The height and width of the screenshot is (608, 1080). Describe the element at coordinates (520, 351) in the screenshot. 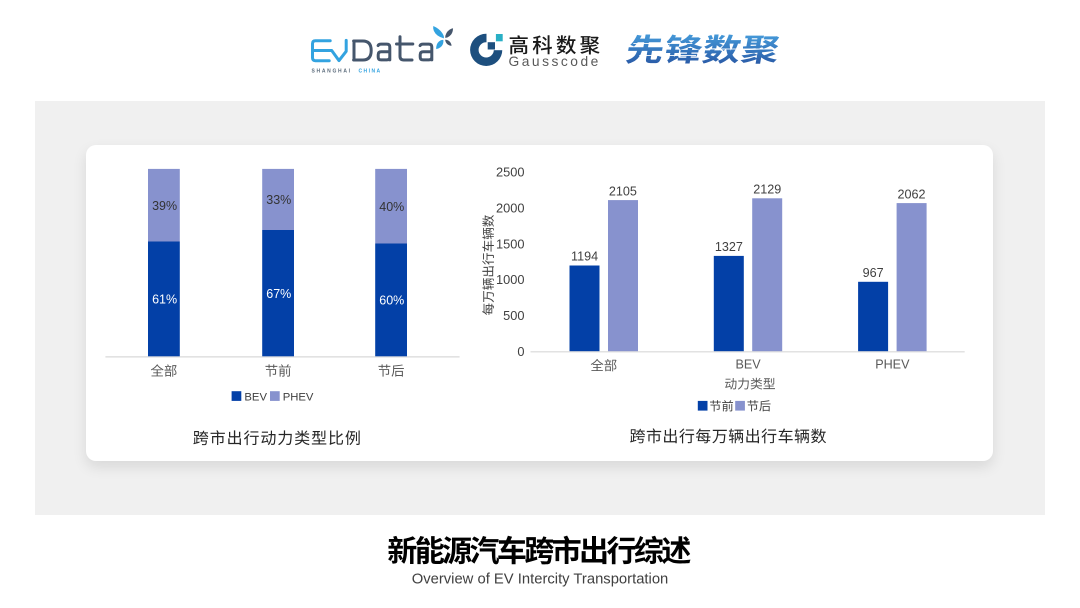

I see `svg-text: 0` at that location.